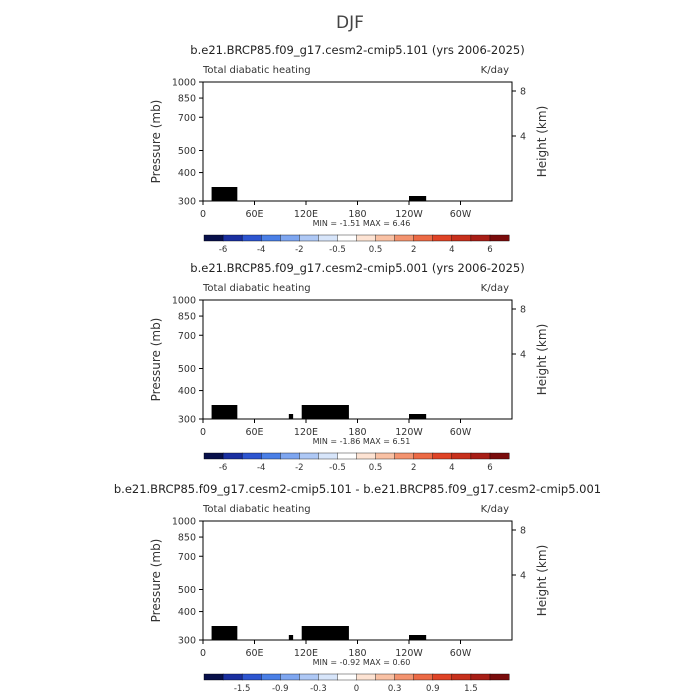  Describe the element at coordinates (184, 522) in the screenshot. I see `panel-3-ytick-label: 1000` at that location.